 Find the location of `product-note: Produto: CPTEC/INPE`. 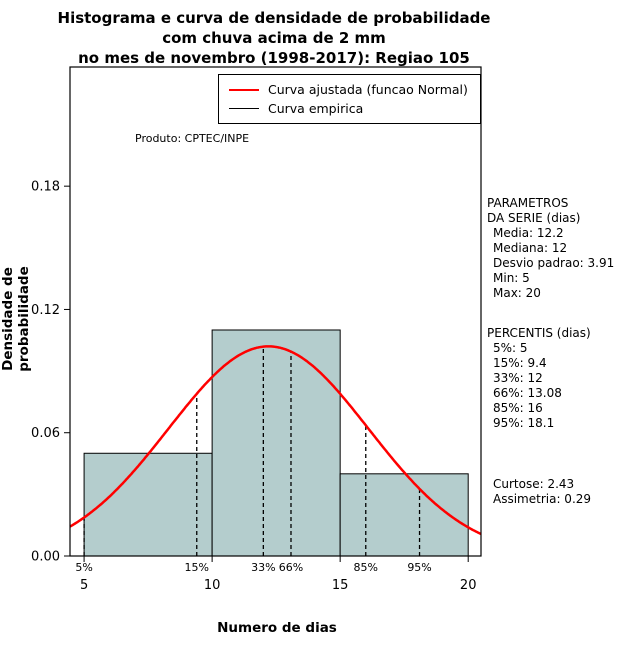

product-note: Produto: CPTEC/INPE is located at coordinates (192, 138).